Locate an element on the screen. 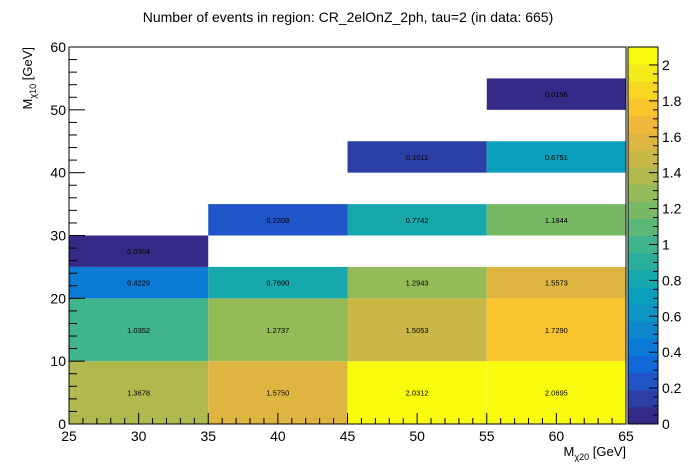 The height and width of the screenshot is (472, 696). heatmap-cell-label: 1.5573 is located at coordinates (556, 283).